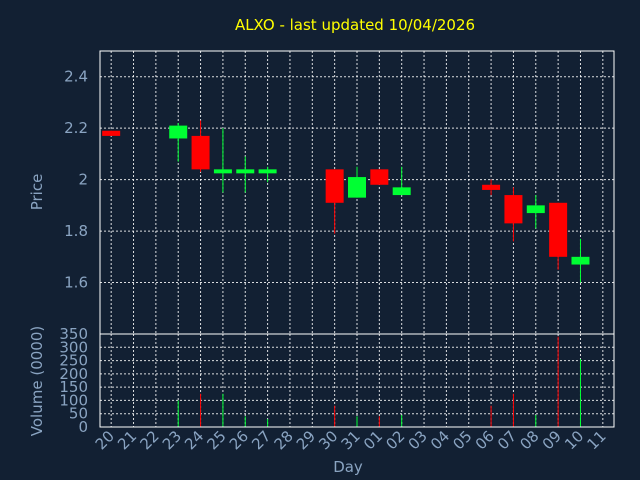 The image size is (640, 480). I want to click on price-tick-label: 2.4, so click(76, 77).